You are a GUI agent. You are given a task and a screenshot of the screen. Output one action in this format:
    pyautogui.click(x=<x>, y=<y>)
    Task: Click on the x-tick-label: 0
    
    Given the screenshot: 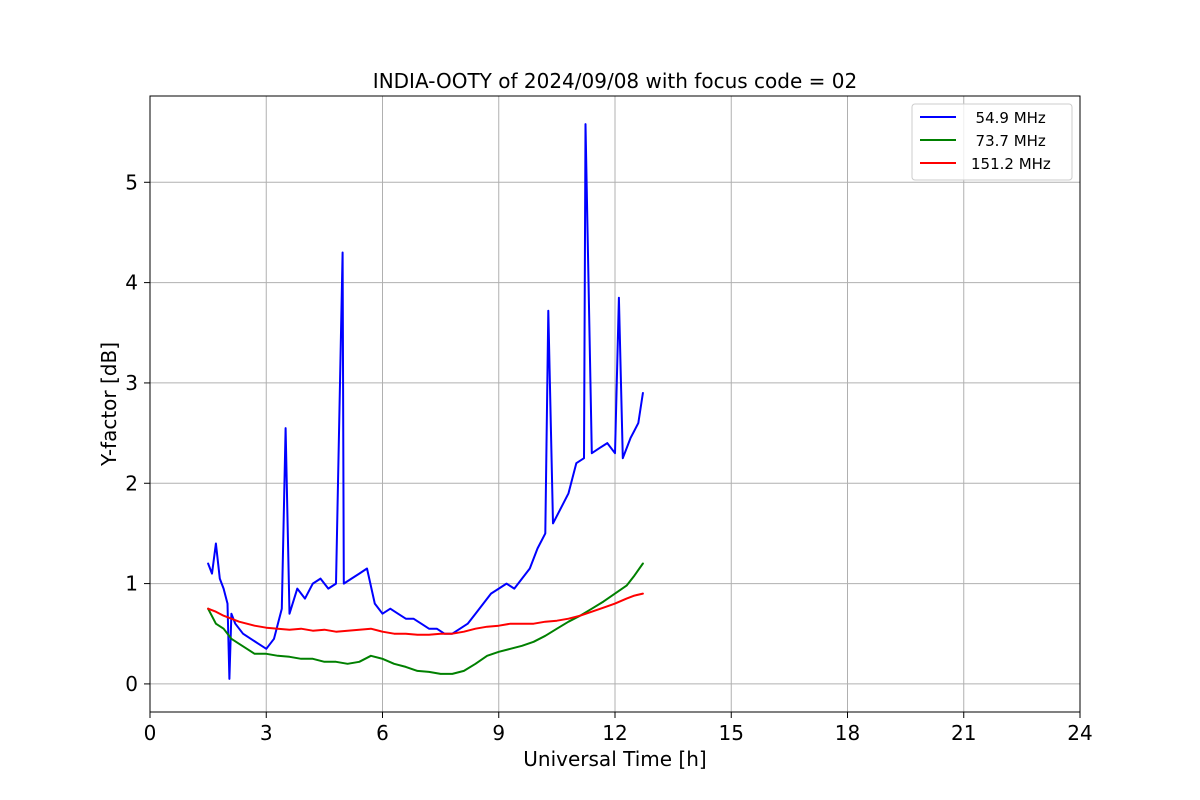 What is the action you would take?
    pyautogui.click(x=150, y=733)
    